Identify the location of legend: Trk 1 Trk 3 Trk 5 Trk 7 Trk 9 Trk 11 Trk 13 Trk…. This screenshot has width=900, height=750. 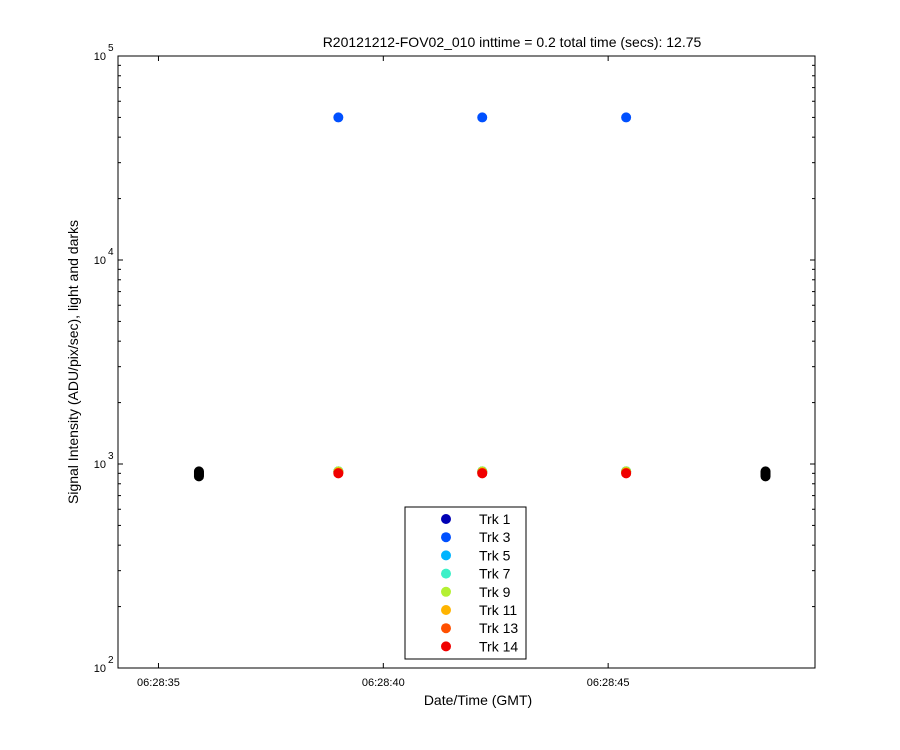
(465, 583).